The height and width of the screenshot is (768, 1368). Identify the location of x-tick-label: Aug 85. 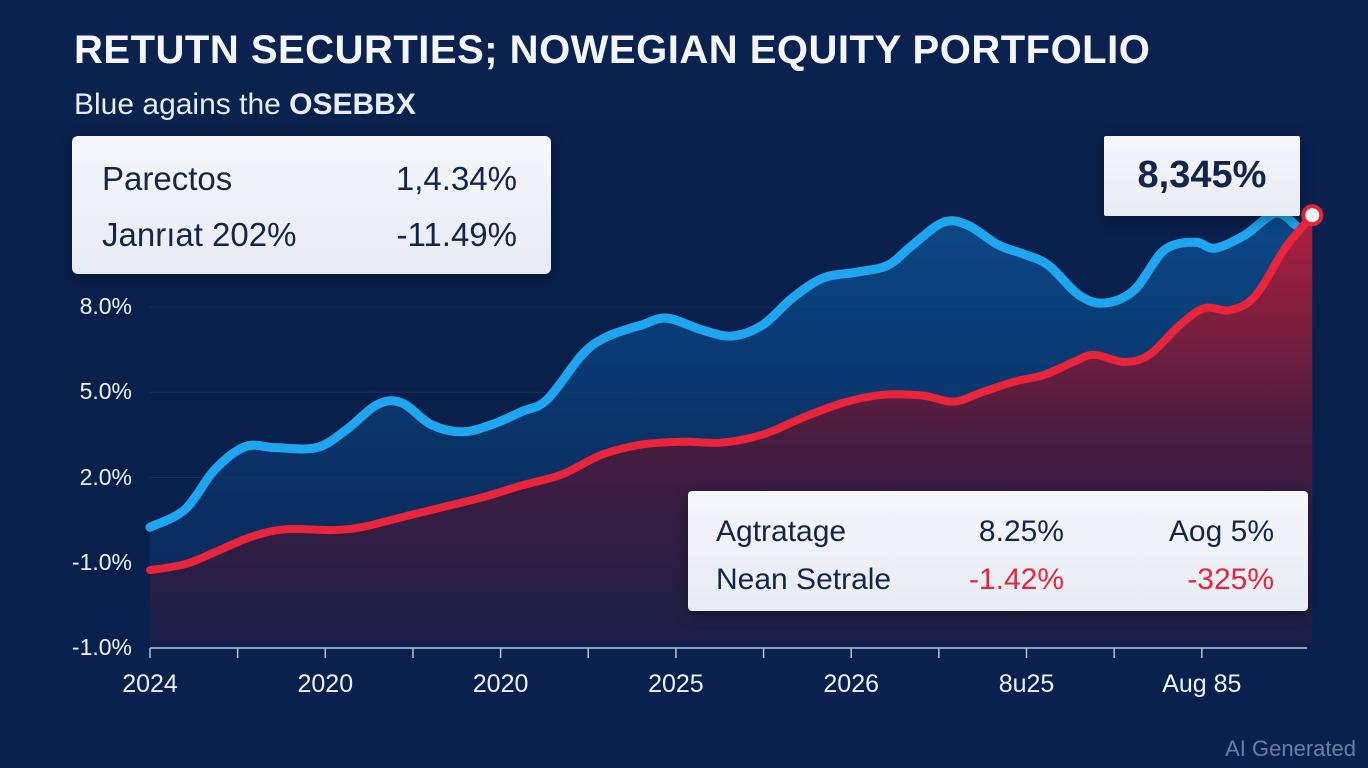
(1202, 684).